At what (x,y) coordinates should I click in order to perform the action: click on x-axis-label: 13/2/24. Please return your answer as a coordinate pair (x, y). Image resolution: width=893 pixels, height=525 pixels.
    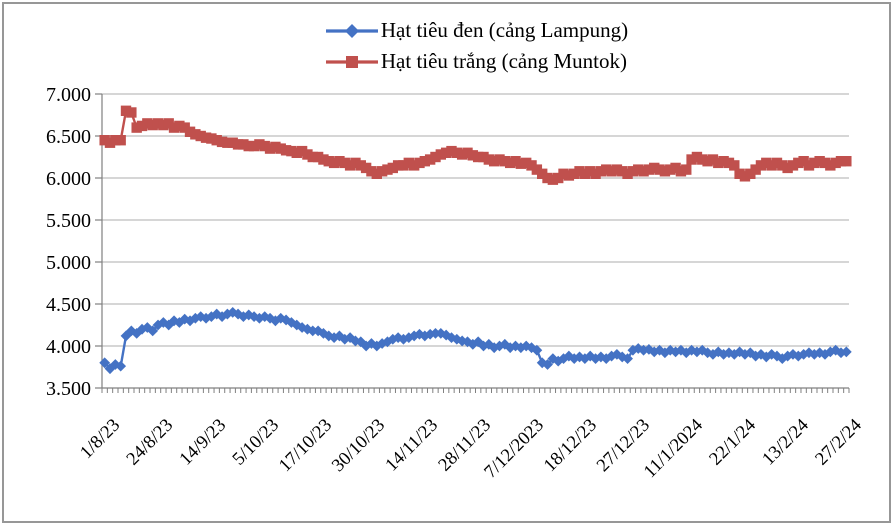
    Looking at the image, I should click on (786, 442).